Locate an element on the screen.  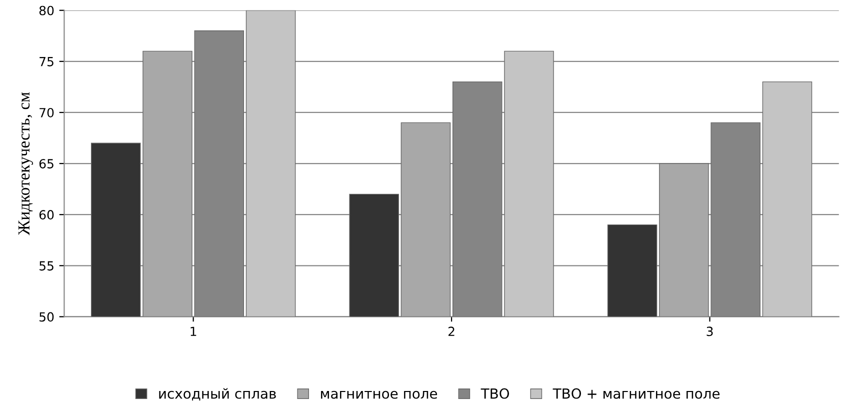
x-tick-label: 2 is located at coordinates (451, 331).